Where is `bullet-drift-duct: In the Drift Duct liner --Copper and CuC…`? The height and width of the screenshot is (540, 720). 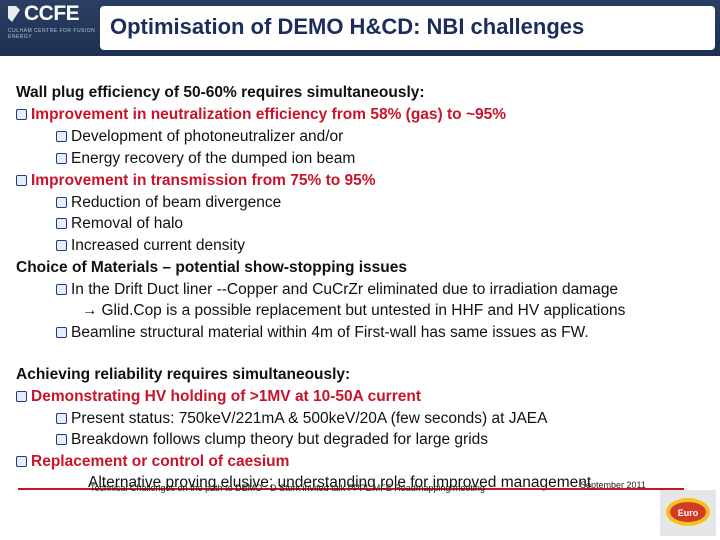
bullet-drift-duct: In the Drift Duct liner --Copper and CuC… is located at coordinates (337, 290).